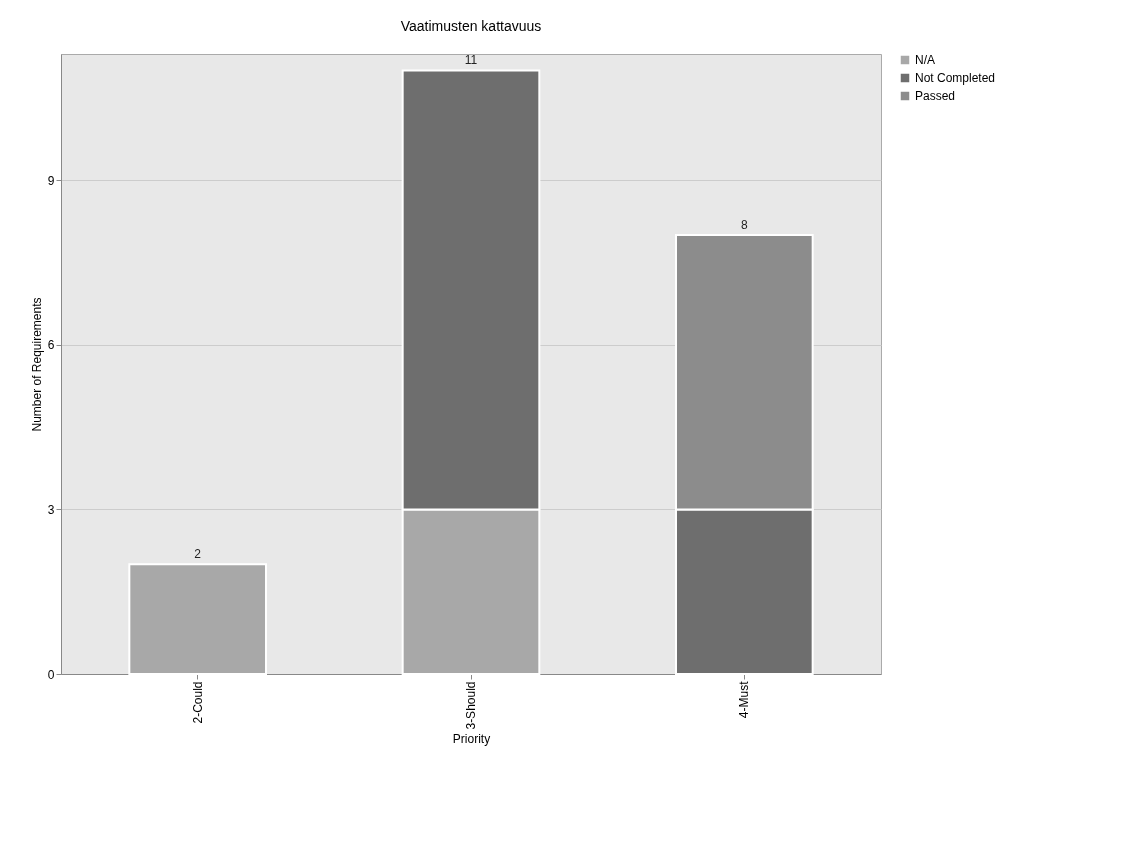  Describe the element at coordinates (955, 78) in the screenshot. I see `legend-label: Not Completed` at that location.